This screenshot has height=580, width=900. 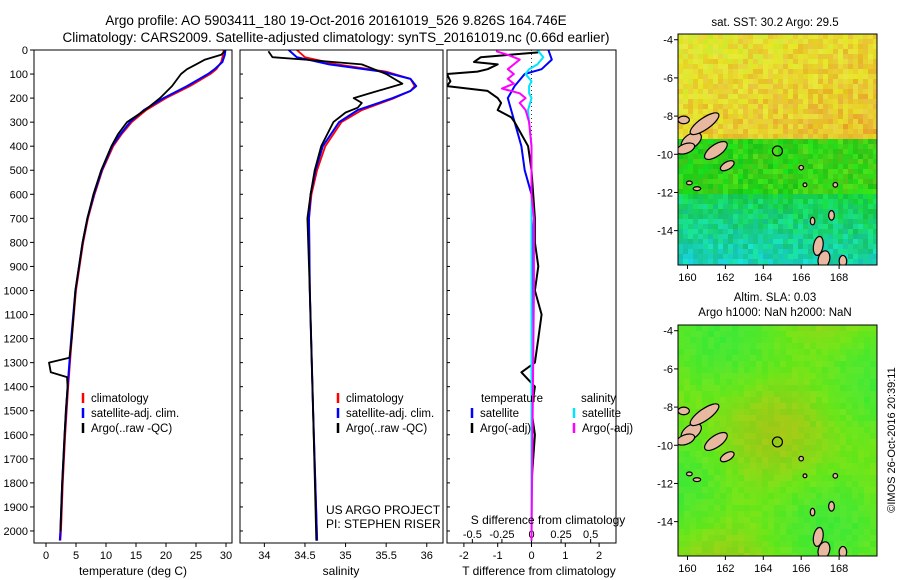 I want to click on depth-tick-label: 1800, so click(x=16, y=484).